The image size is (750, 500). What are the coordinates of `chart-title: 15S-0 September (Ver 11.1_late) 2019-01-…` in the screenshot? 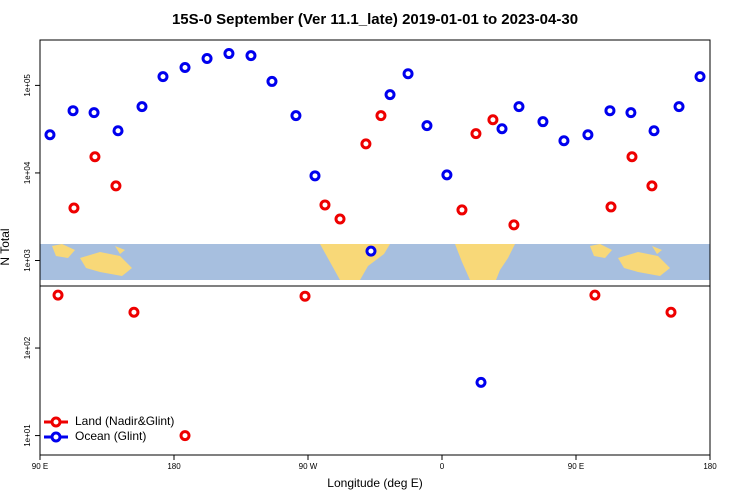 It's located at (375, 19).